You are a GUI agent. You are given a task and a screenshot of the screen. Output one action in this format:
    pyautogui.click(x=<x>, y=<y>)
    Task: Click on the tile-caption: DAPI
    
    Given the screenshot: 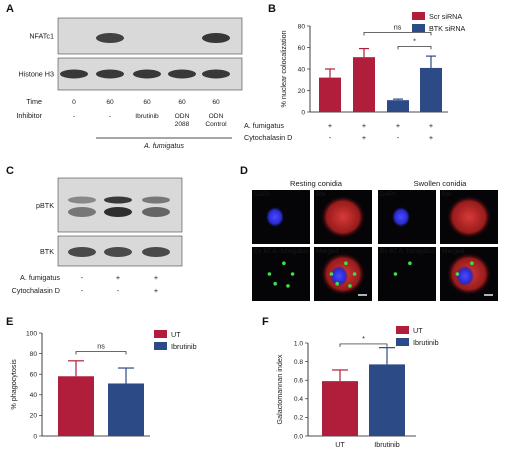 What is the action you would take?
    pyautogui.click(x=388, y=194)
    